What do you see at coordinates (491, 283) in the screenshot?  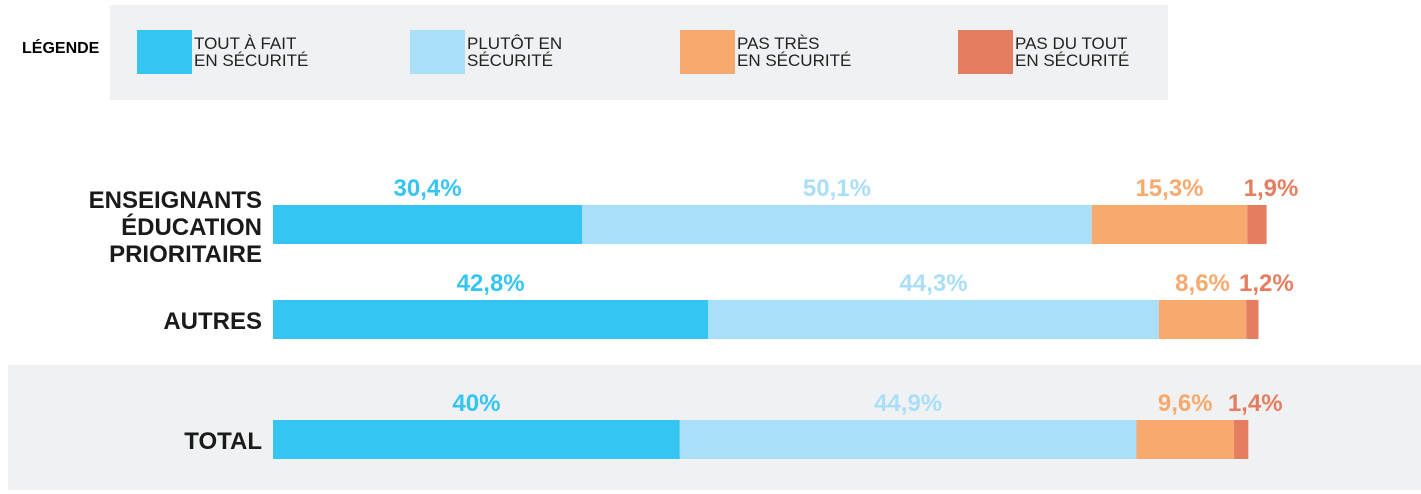 I see `value-label: 42,8%` at bounding box center [491, 283].